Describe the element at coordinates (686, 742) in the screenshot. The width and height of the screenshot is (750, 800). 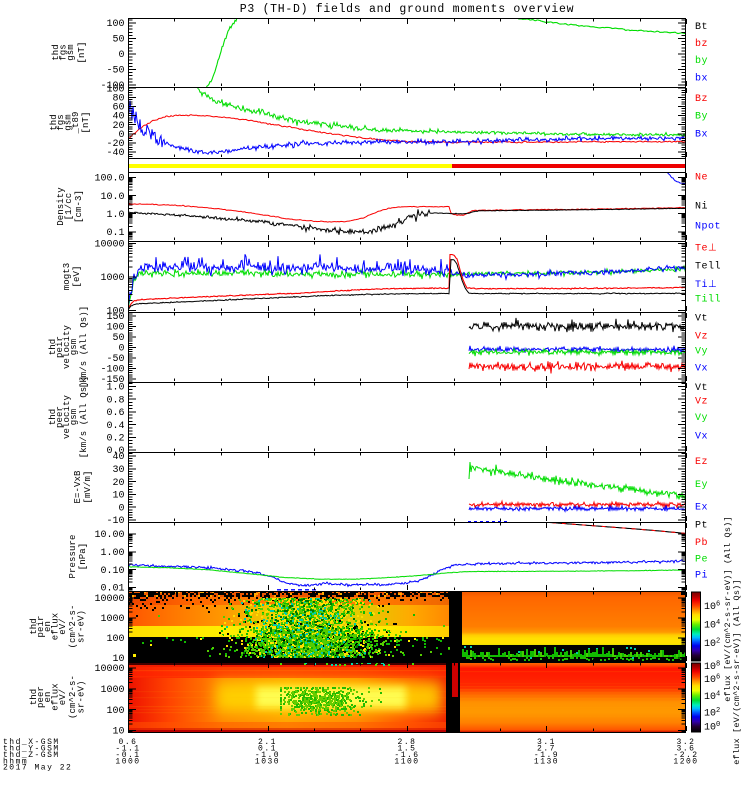
I see `svg-text: 3.2` at that location.